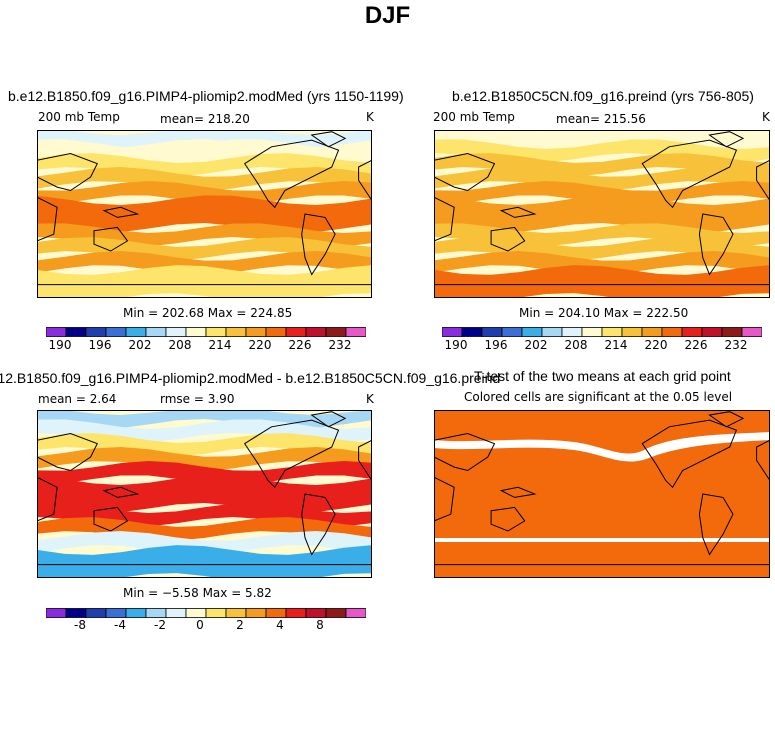 Image resolution: width=775 pixels, height=732 pixels. What do you see at coordinates (200, 625) in the screenshot?
I see `cbar3-tick: 0` at bounding box center [200, 625].